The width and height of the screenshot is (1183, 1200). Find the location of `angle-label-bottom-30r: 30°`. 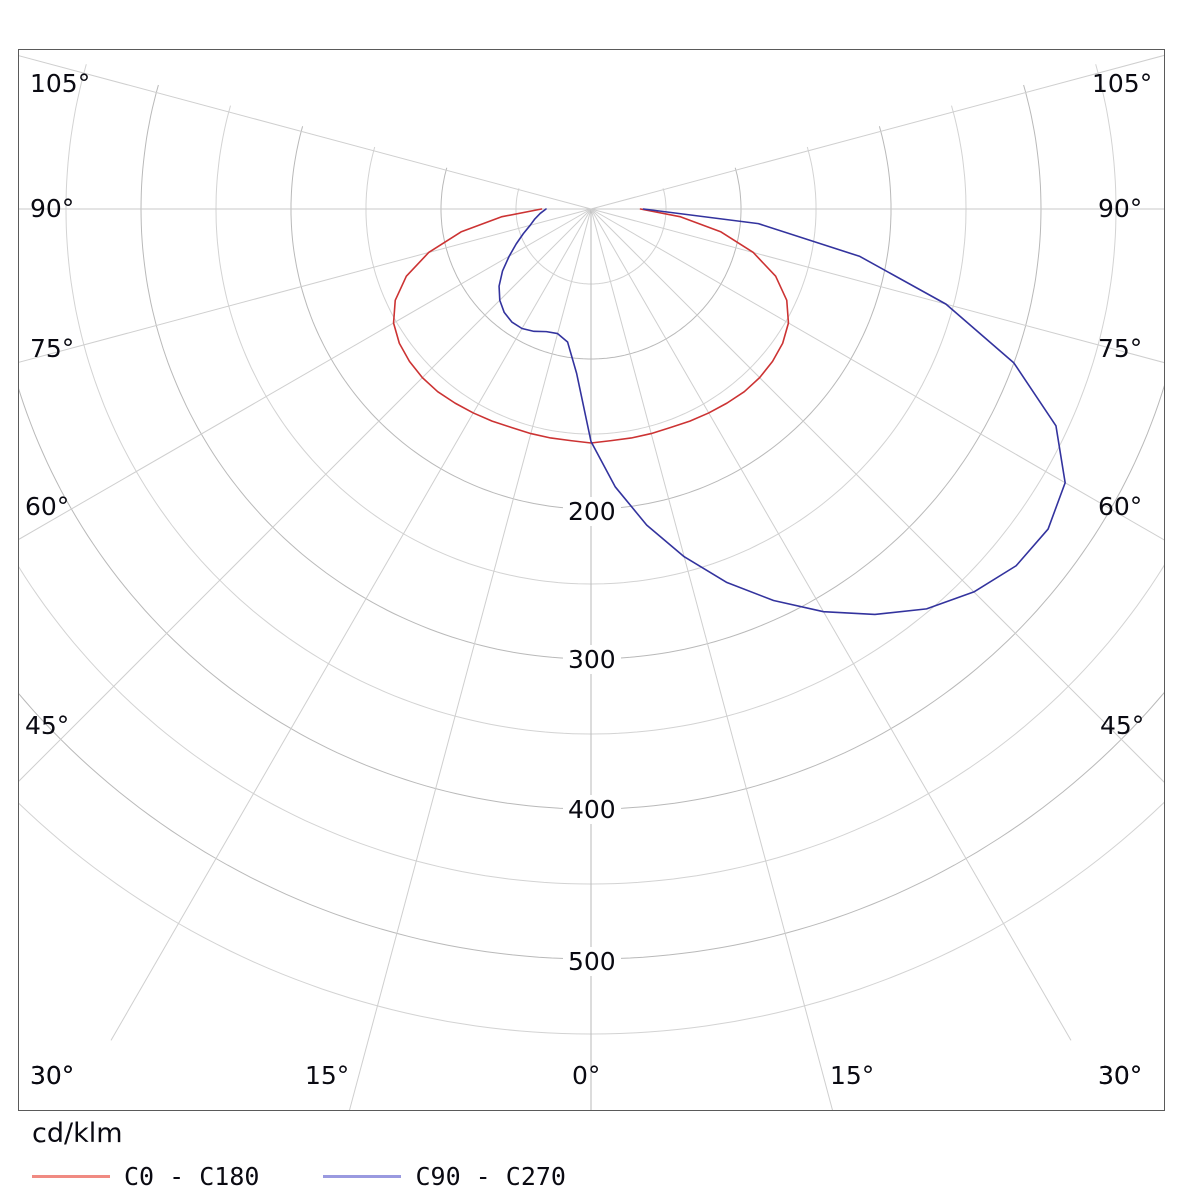

angle-label-bottom-30r: 30° is located at coordinates (1120, 1075).